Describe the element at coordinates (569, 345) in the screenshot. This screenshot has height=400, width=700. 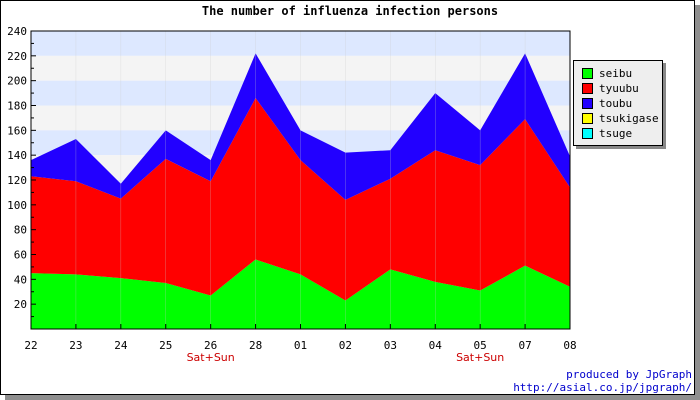
I see `x-tick-label: 08` at that location.